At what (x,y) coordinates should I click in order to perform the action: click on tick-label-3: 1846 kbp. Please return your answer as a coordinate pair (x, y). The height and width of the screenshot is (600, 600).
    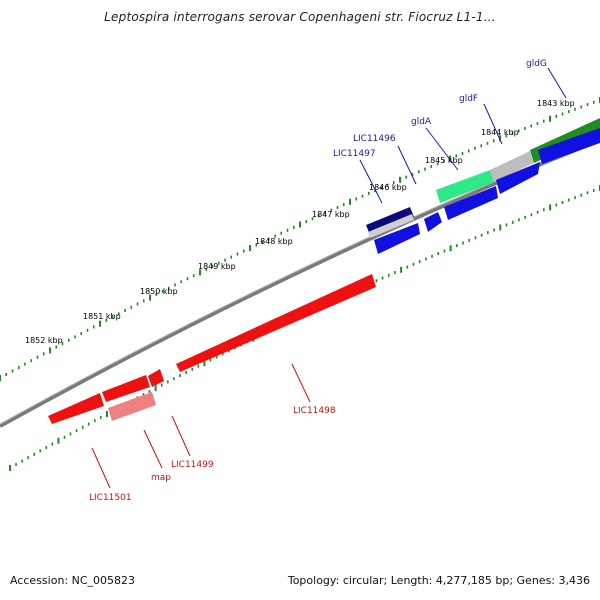
    Looking at the image, I should click on (388, 187).